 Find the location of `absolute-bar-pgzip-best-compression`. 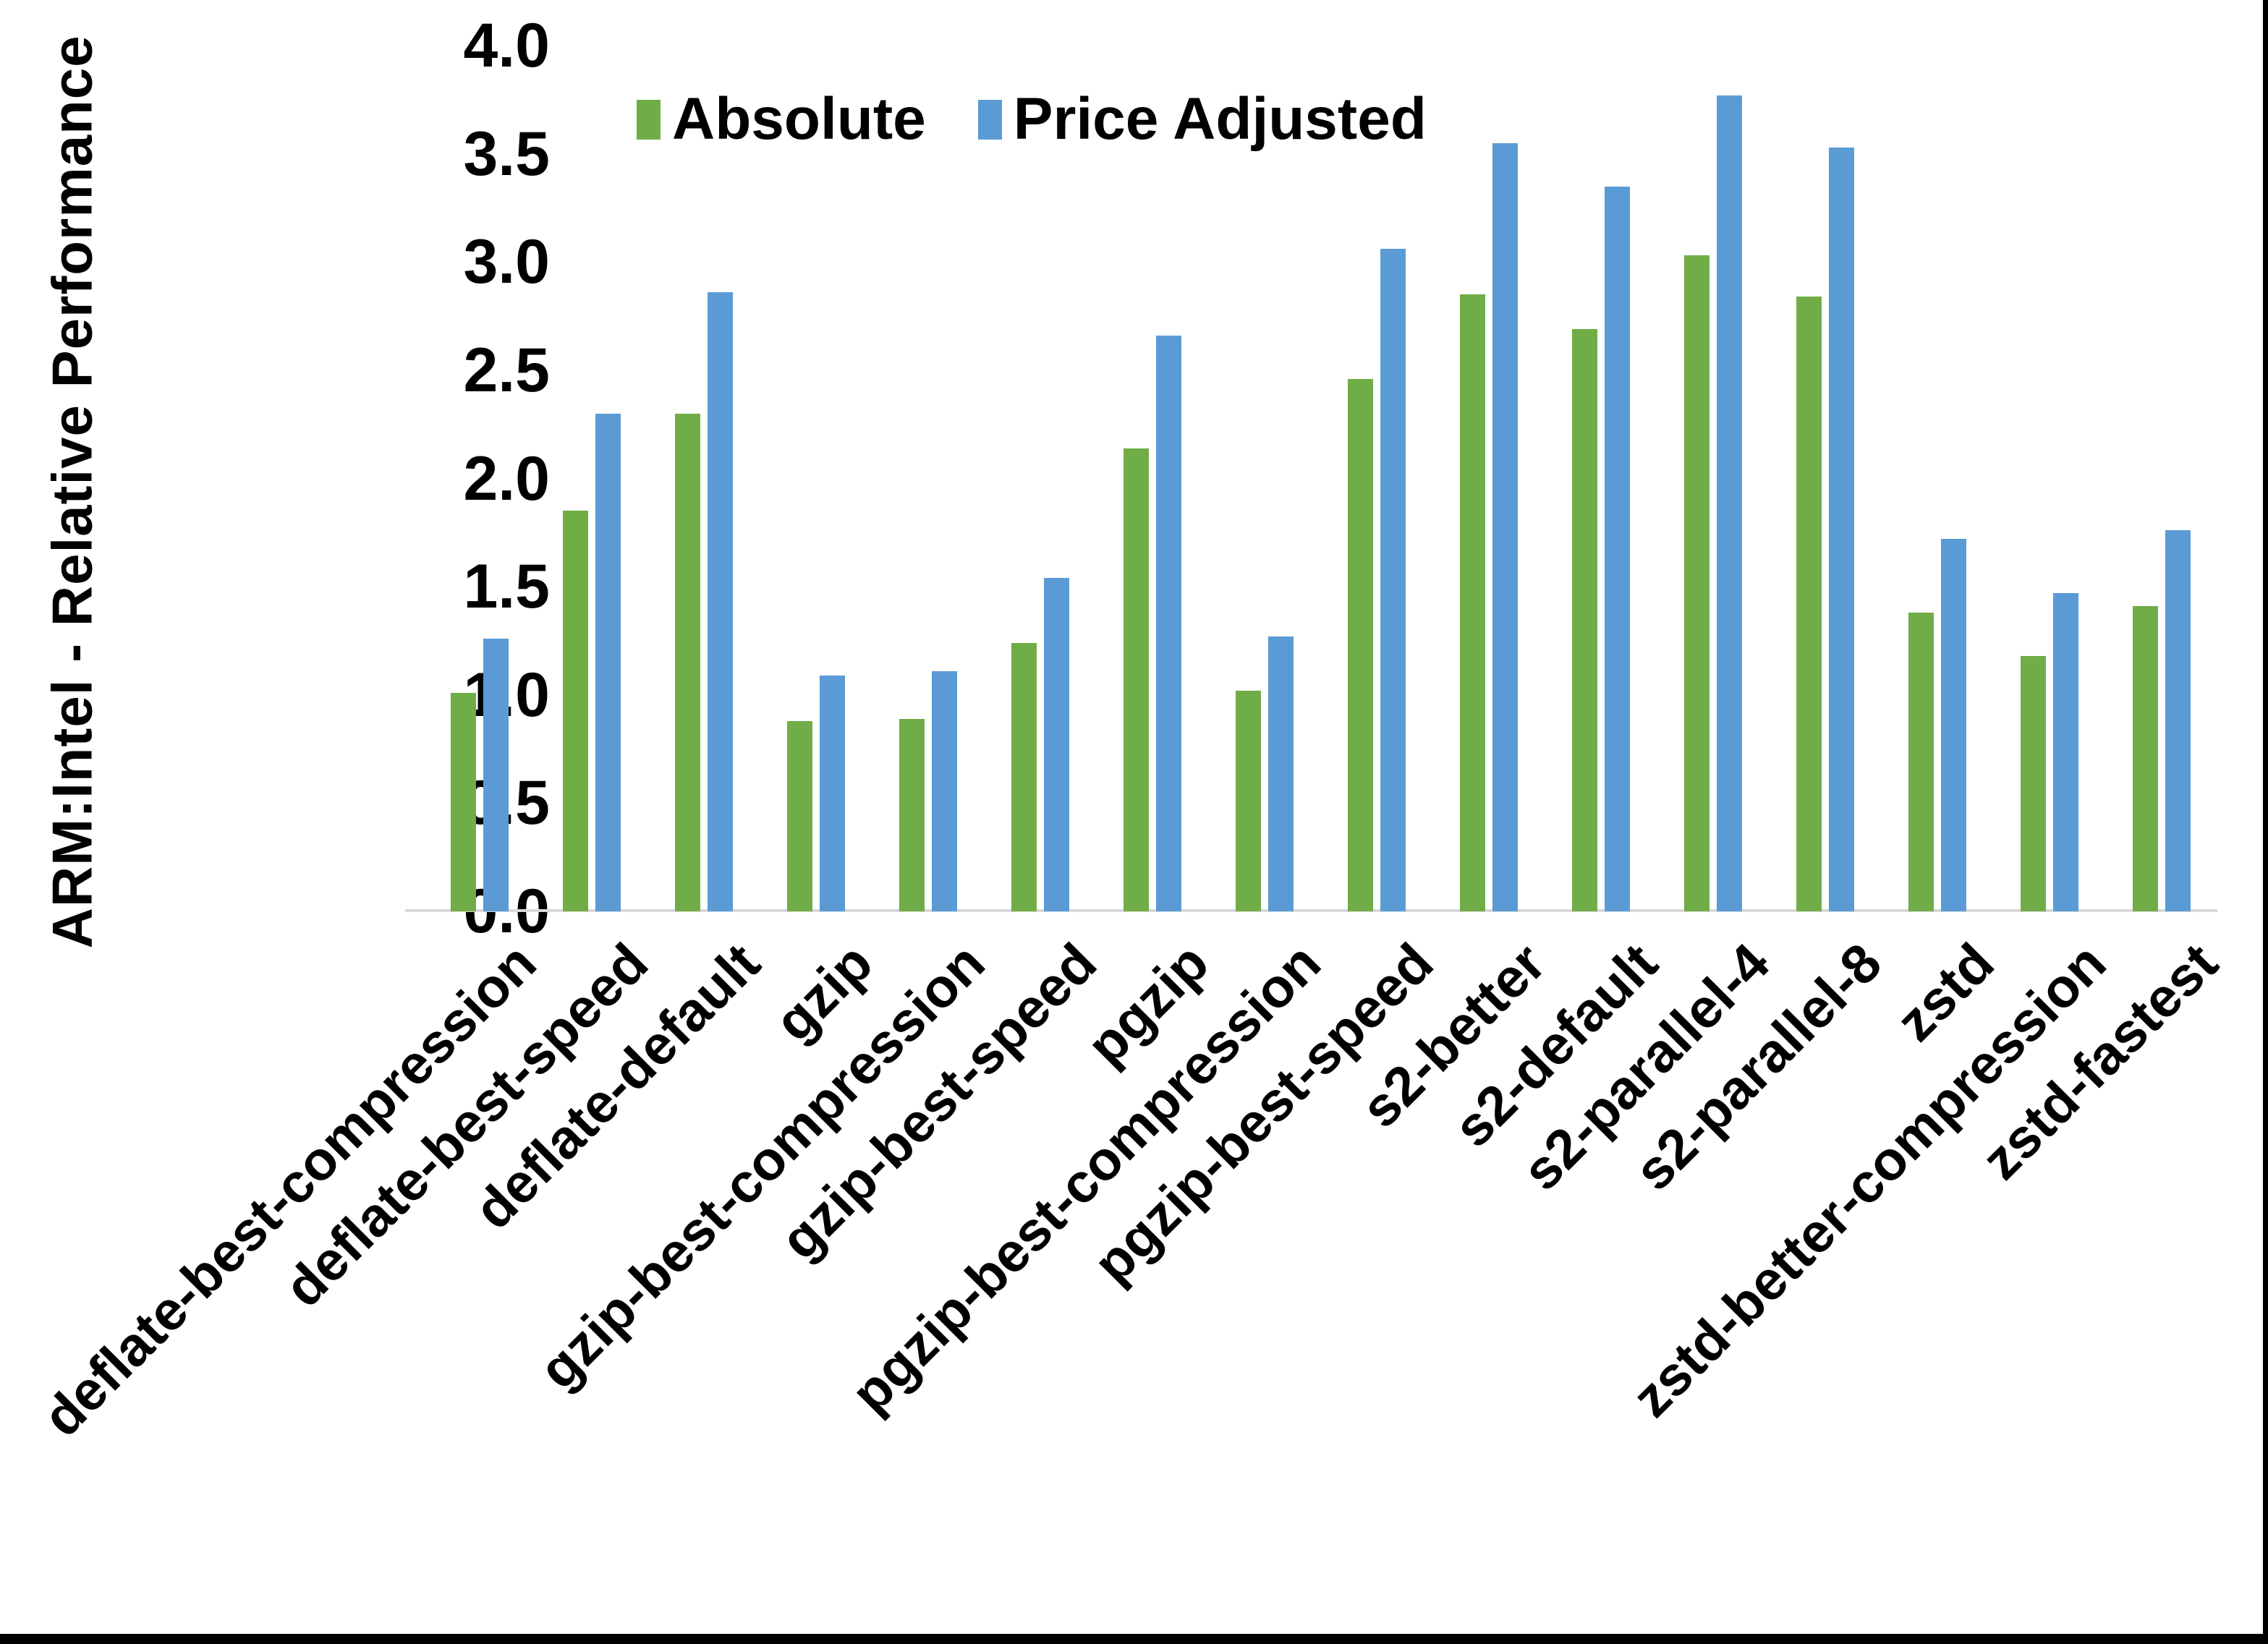

absolute-bar-pgzip-best-compression is located at coordinates (1248, 800).